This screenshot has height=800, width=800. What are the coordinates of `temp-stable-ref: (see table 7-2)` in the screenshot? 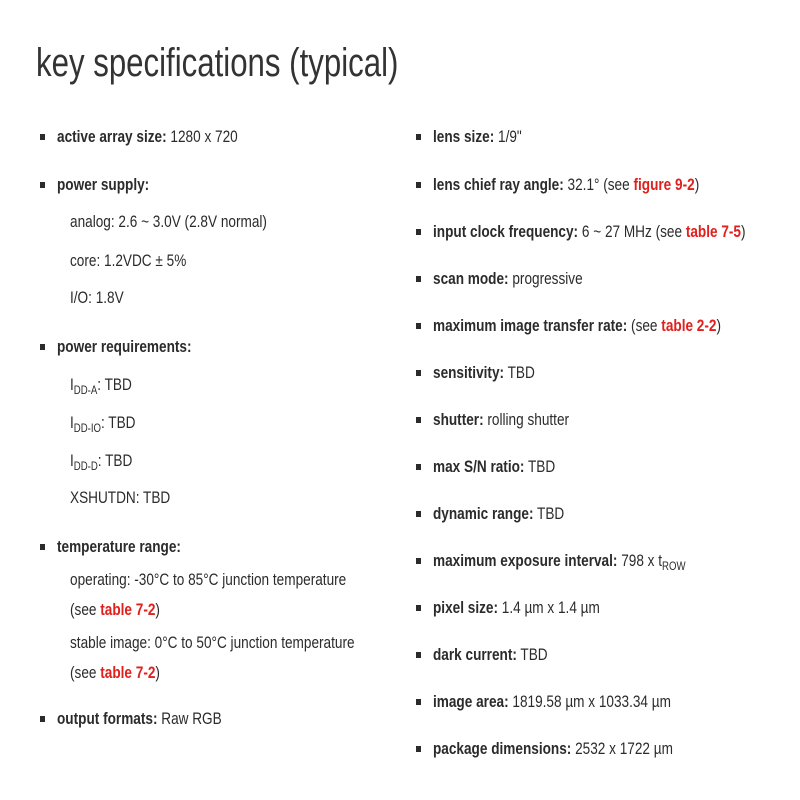 It's located at (115, 673).